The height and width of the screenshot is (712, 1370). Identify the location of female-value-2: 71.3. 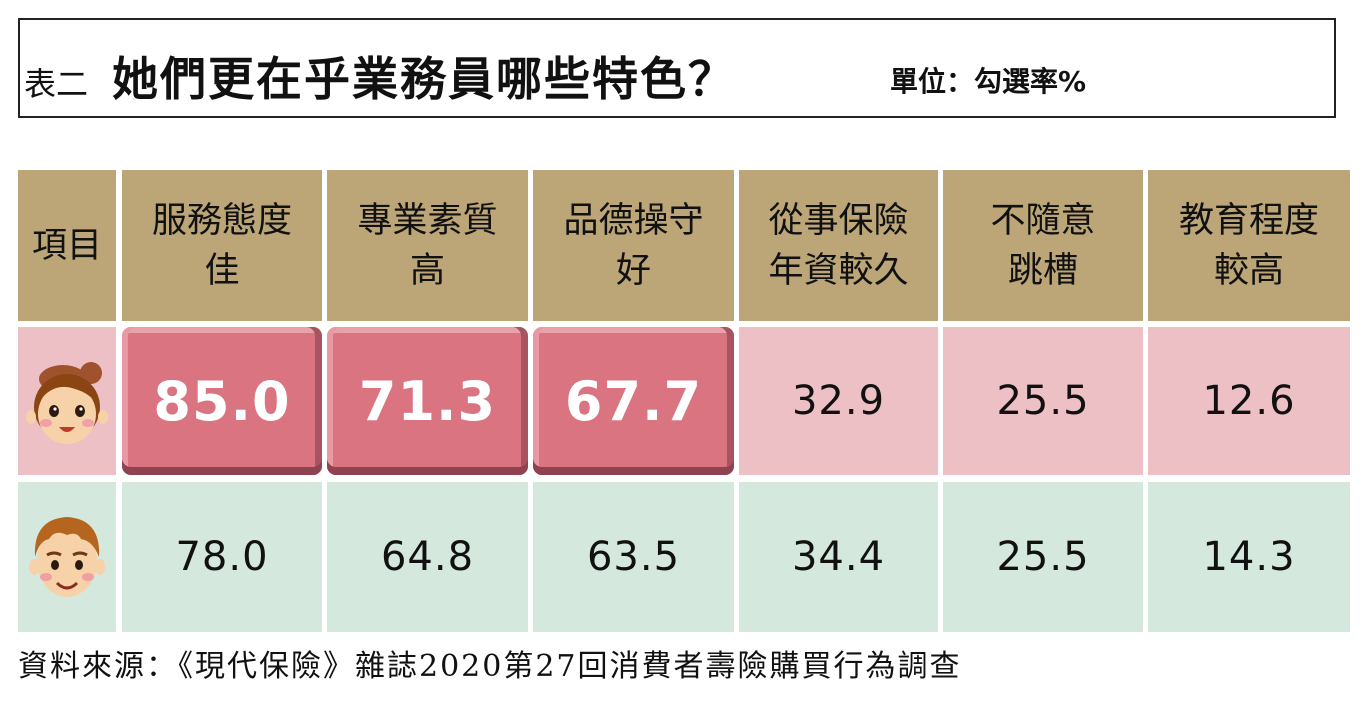
(427, 401).